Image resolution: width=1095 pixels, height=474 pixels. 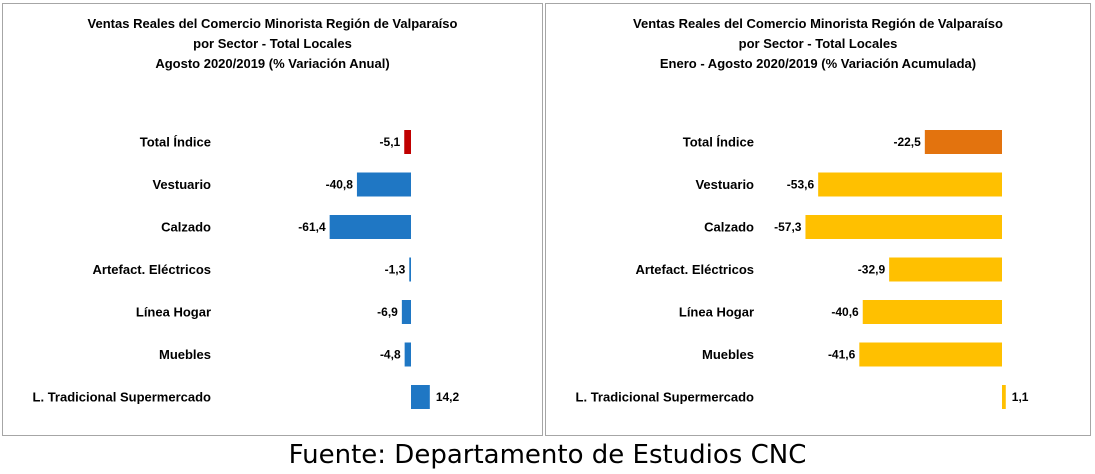 What do you see at coordinates (390, 355) in the screenshot?
I see `value-label: -4,8` at bounding box center [390, 355].